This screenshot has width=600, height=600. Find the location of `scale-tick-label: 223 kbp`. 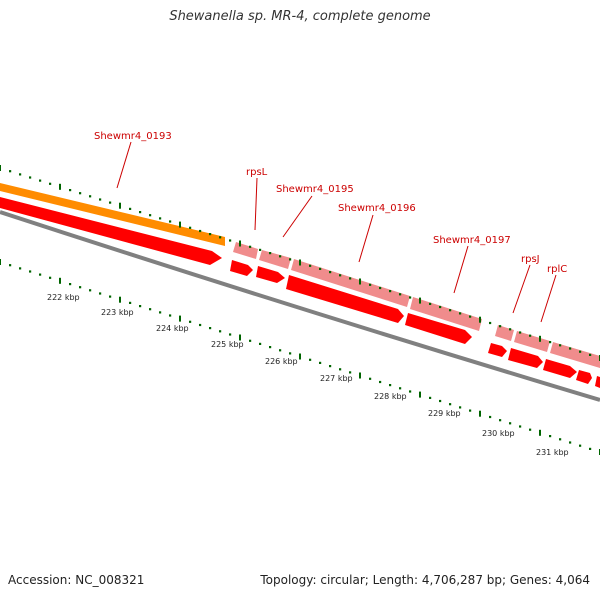

scale-tick-label: 223 kbp is located at coordinates (117, 312).